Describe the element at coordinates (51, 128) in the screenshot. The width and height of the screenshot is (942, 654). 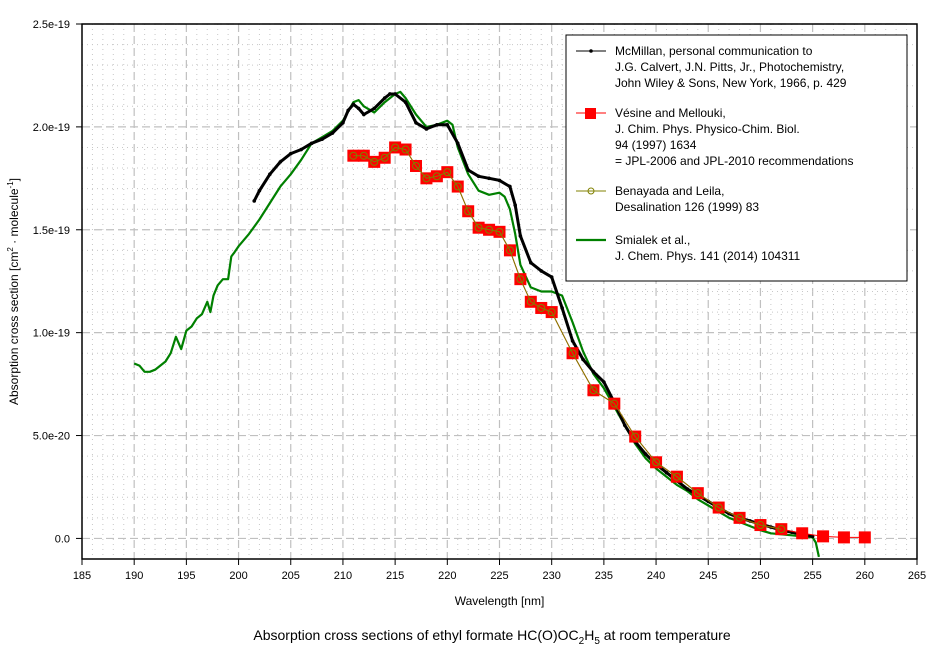
I see `y-tick-label: 2.0e-19` at that location.